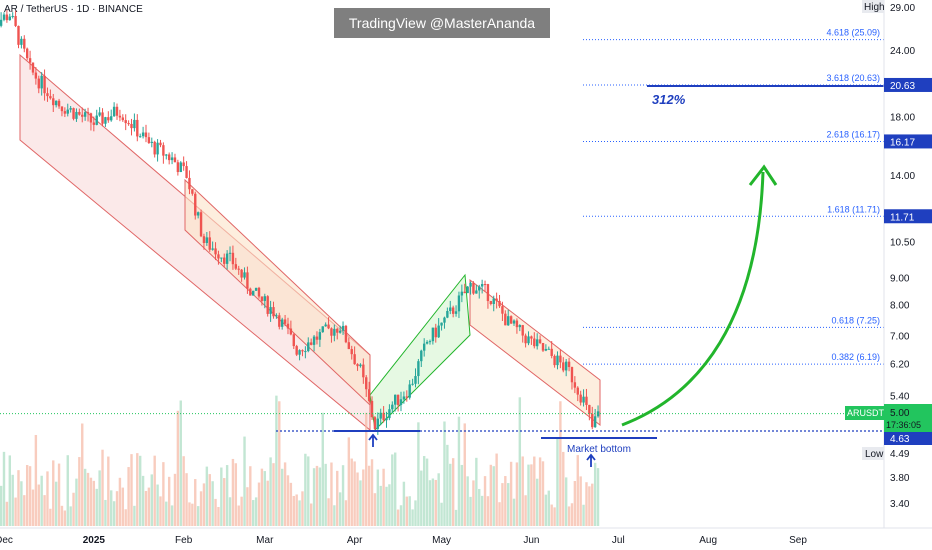 This screenshot has height=550, width=932. I want to click on time-tick-label: May, so click(441, 540).